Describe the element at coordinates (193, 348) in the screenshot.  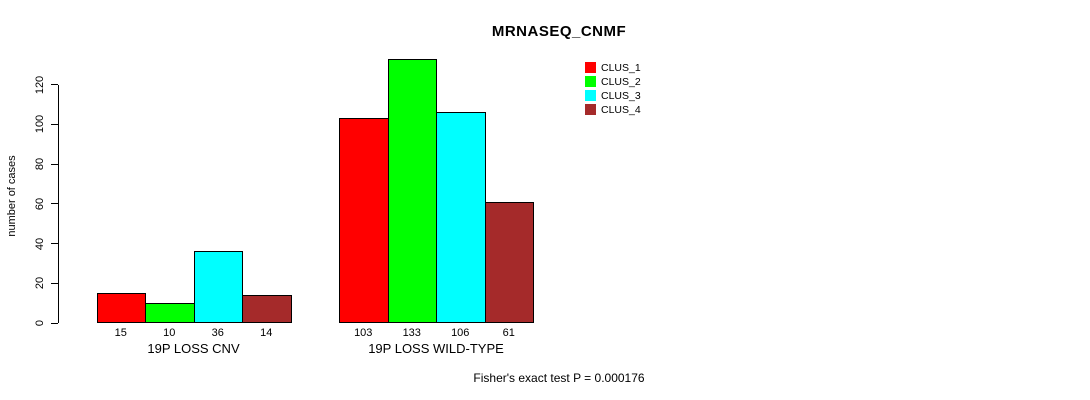
I see `x-axis-group-label: 19P LOSS CNV` at that location.